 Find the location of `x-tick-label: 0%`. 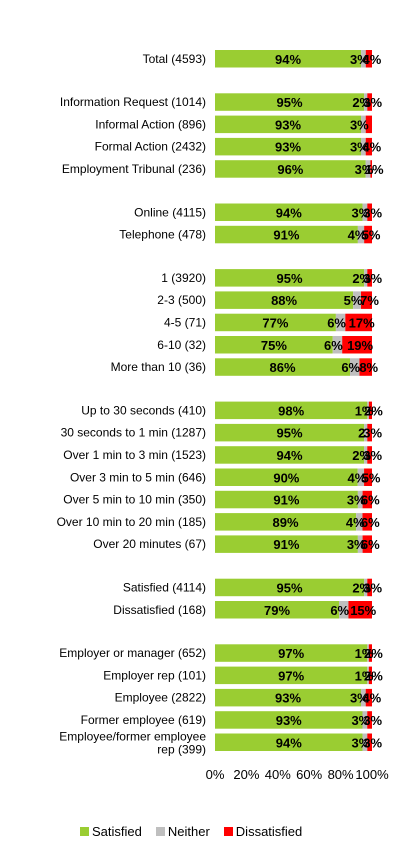

x-tick-label: 0% is located at coordinates (215, 774).